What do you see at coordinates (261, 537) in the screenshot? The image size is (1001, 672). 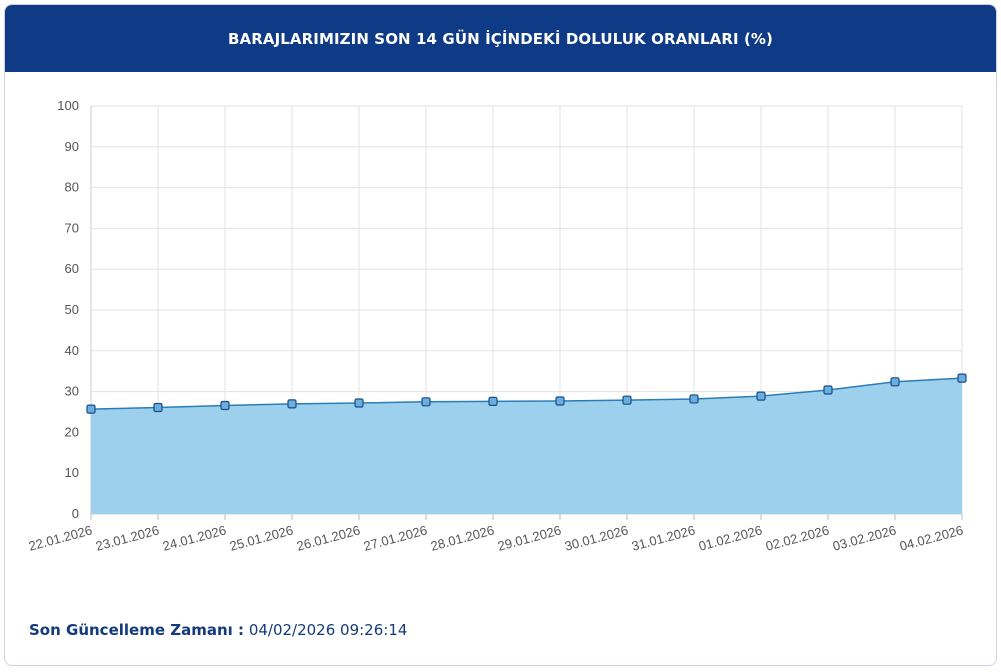 I see `x-tick-label: 25.01.2026` at bounding box center [261, 537].